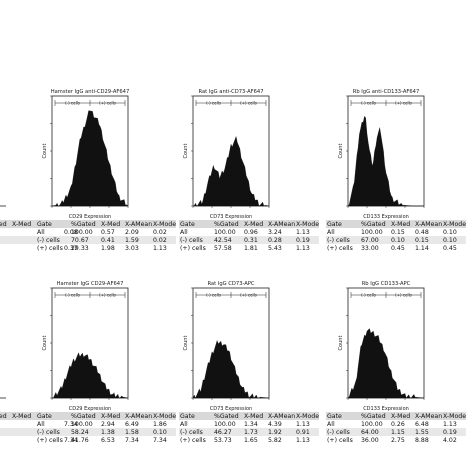 The image size is (474, 474). I want to click on table-cell: 4.39, so click(275, 424).